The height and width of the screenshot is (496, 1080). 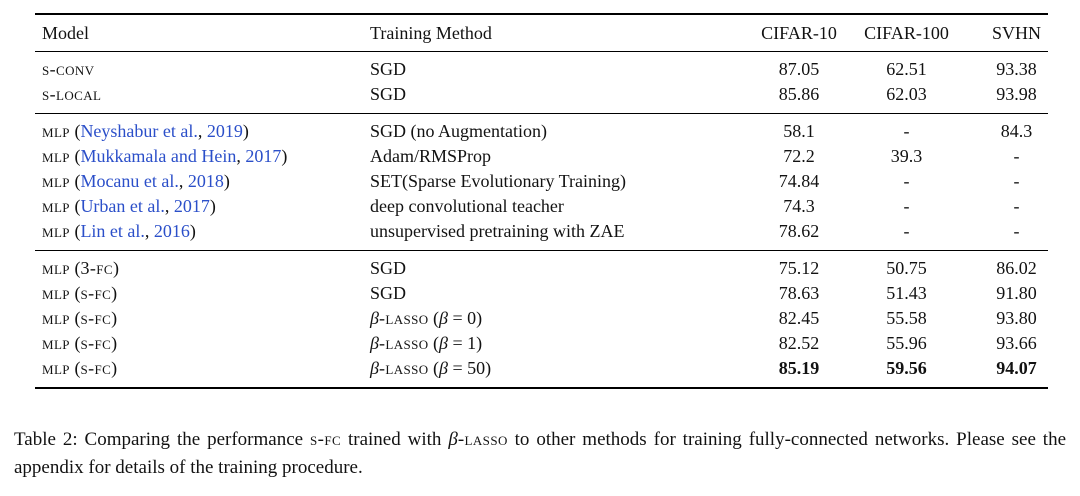 What do you see at coordinates (192, 67) in the screenshot?
I see `model-cell: s-conv` at bounding box center [192, 67].